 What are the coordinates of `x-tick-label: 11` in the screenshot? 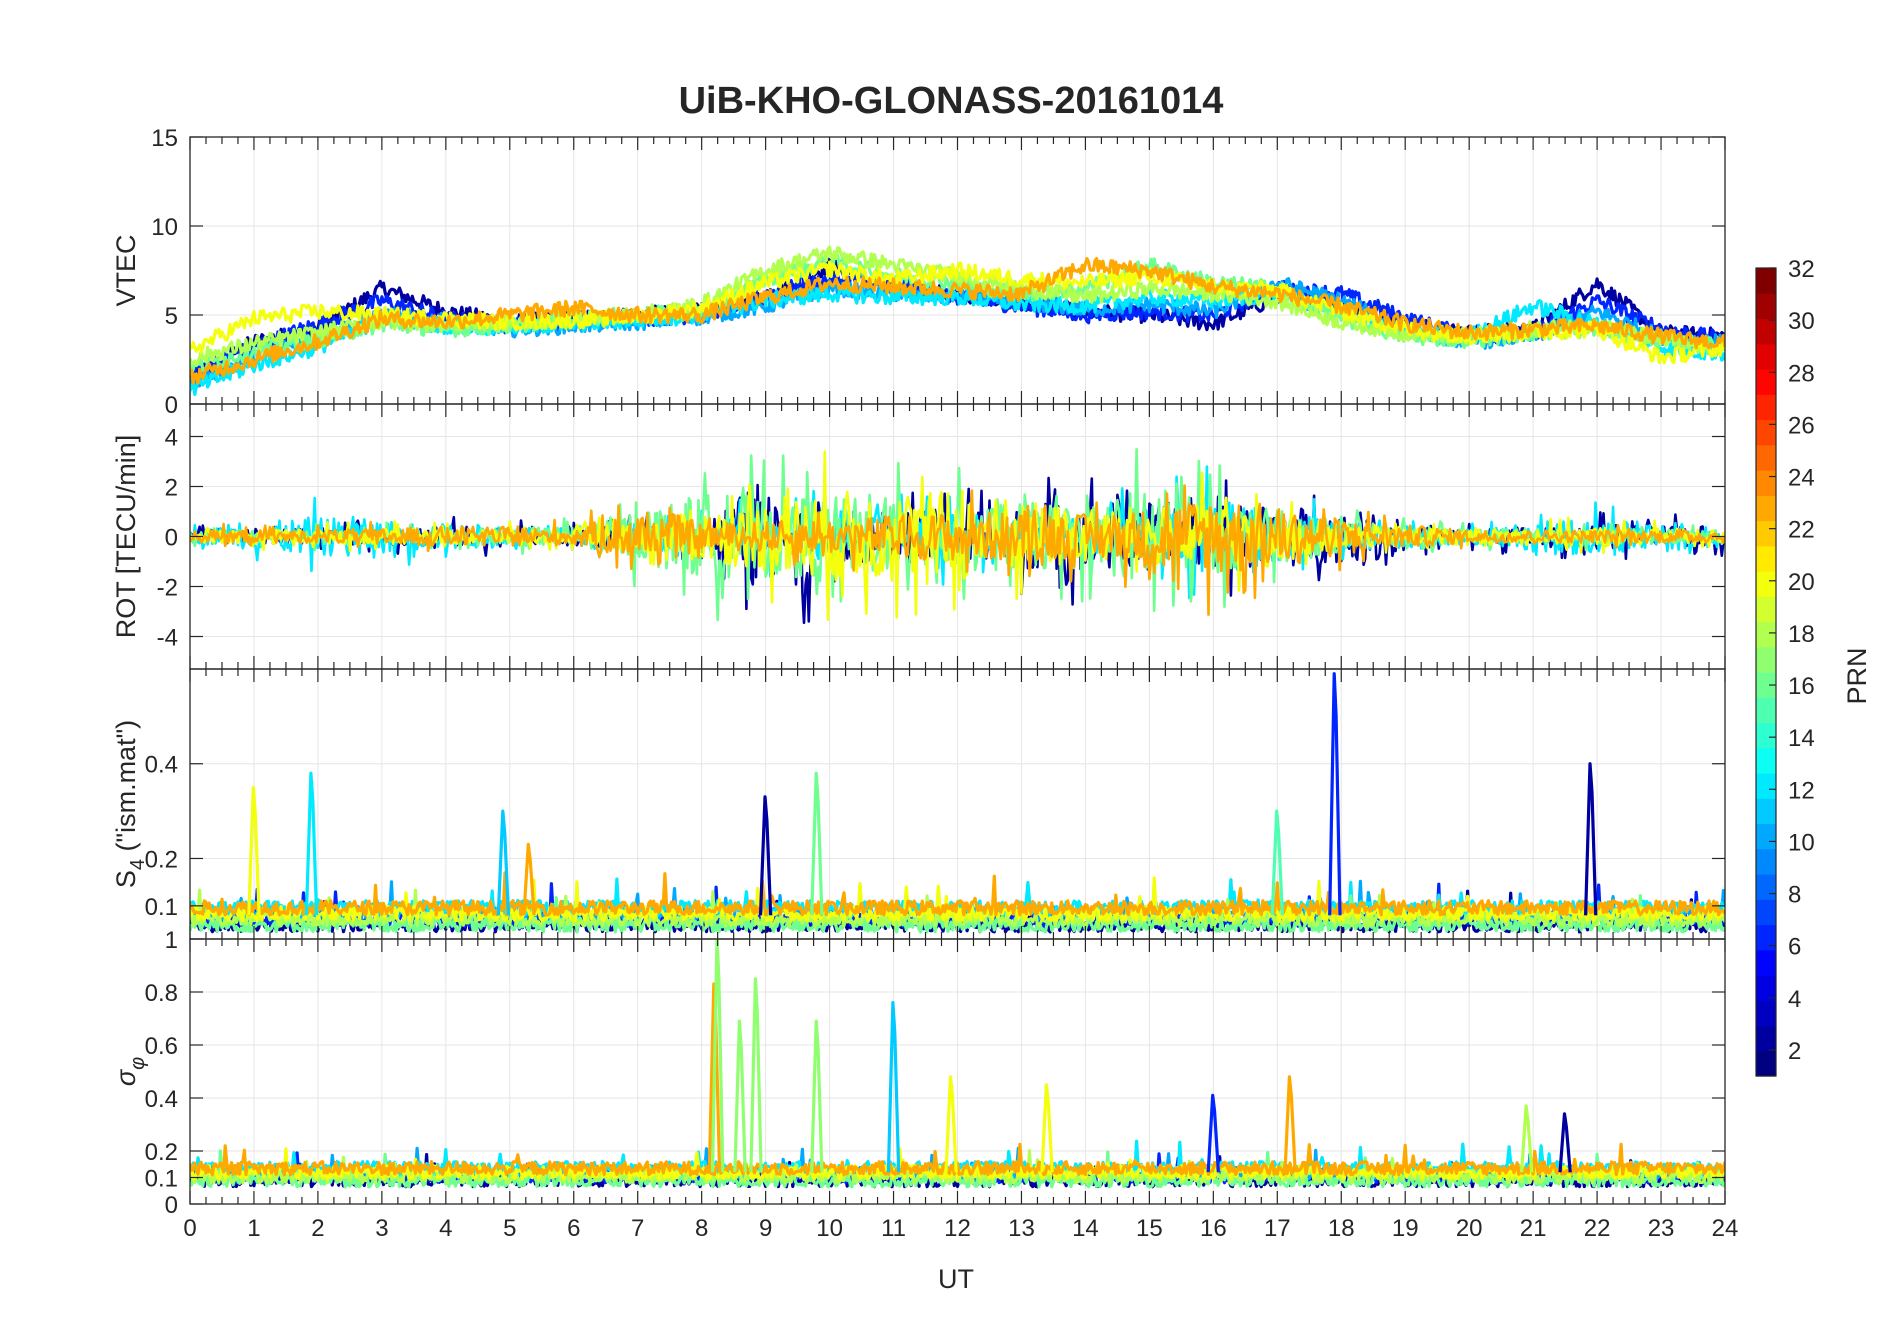 It's located at (893, 1228).